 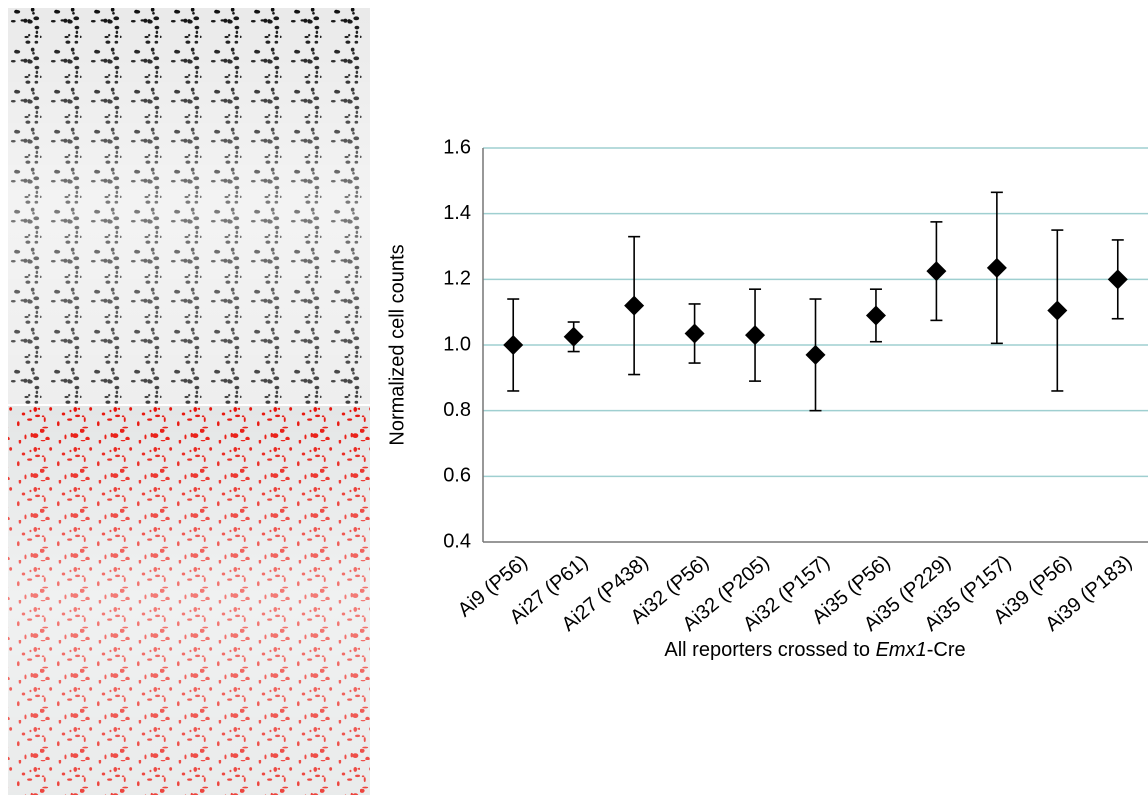 What do you see at coordinates (457, 344) in the screenshot?
I see `y-tick-label: 1.0` at bounding box center [457, 344].